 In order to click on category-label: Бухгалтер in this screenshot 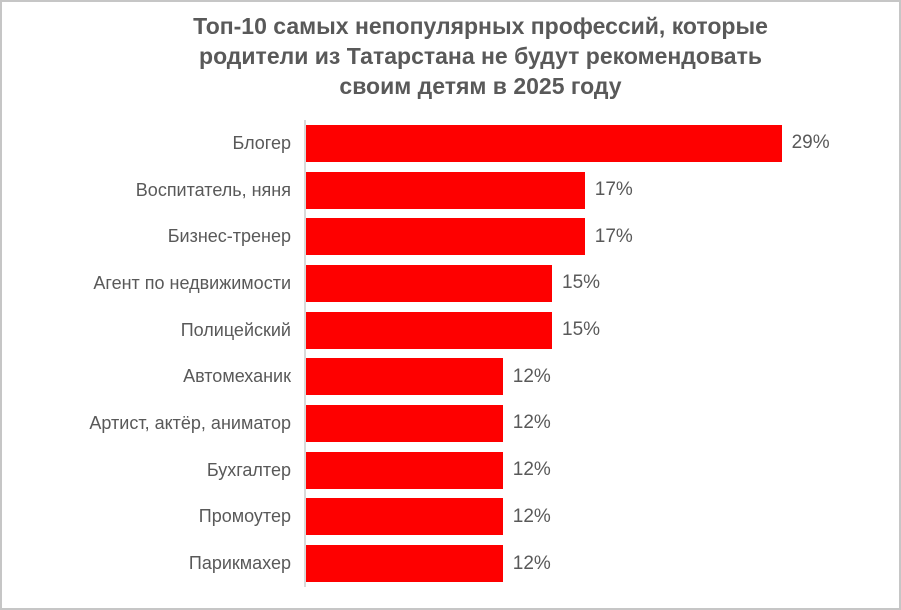, I will do `click(248, 469)`.